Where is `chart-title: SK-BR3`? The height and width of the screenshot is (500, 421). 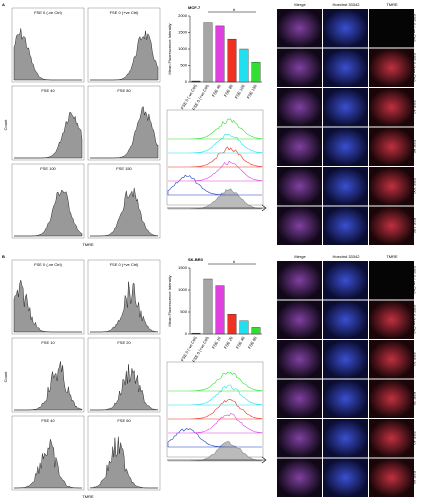
chart-title: SK-BR3 is located at coordinates (196, 259).